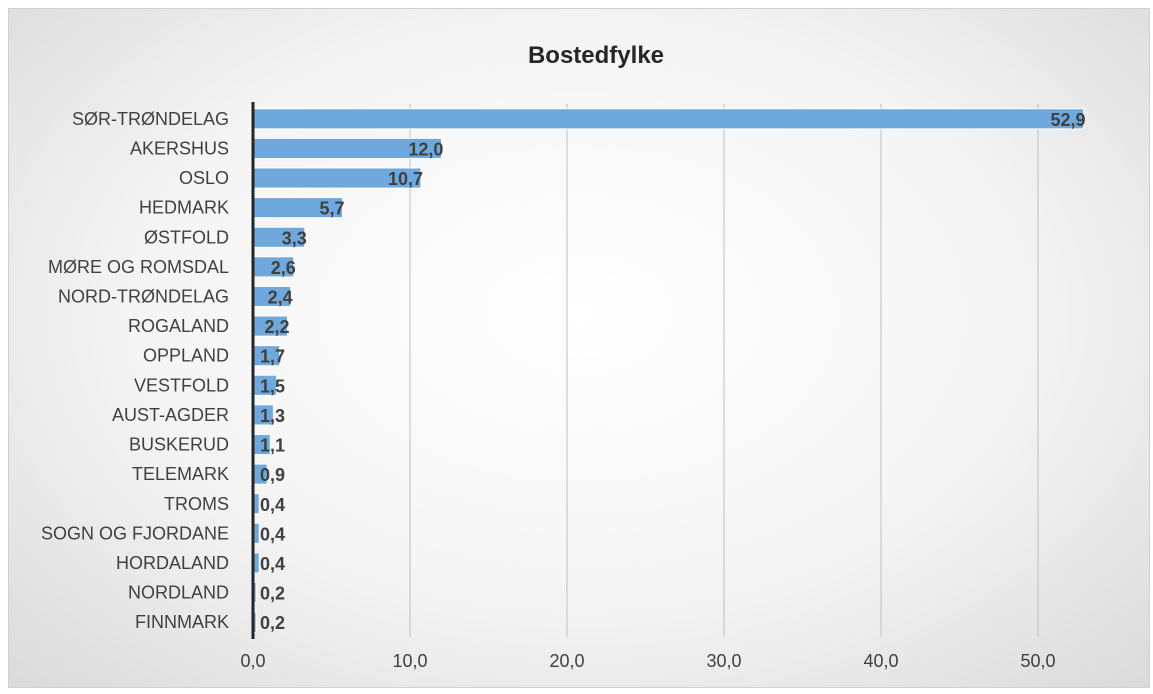 This screenshot has width=1153, height=694. What do you see at coordinates (331, 209) in the screenshot?
I see `value-label: 5,7` at bounding box center [331, 209].